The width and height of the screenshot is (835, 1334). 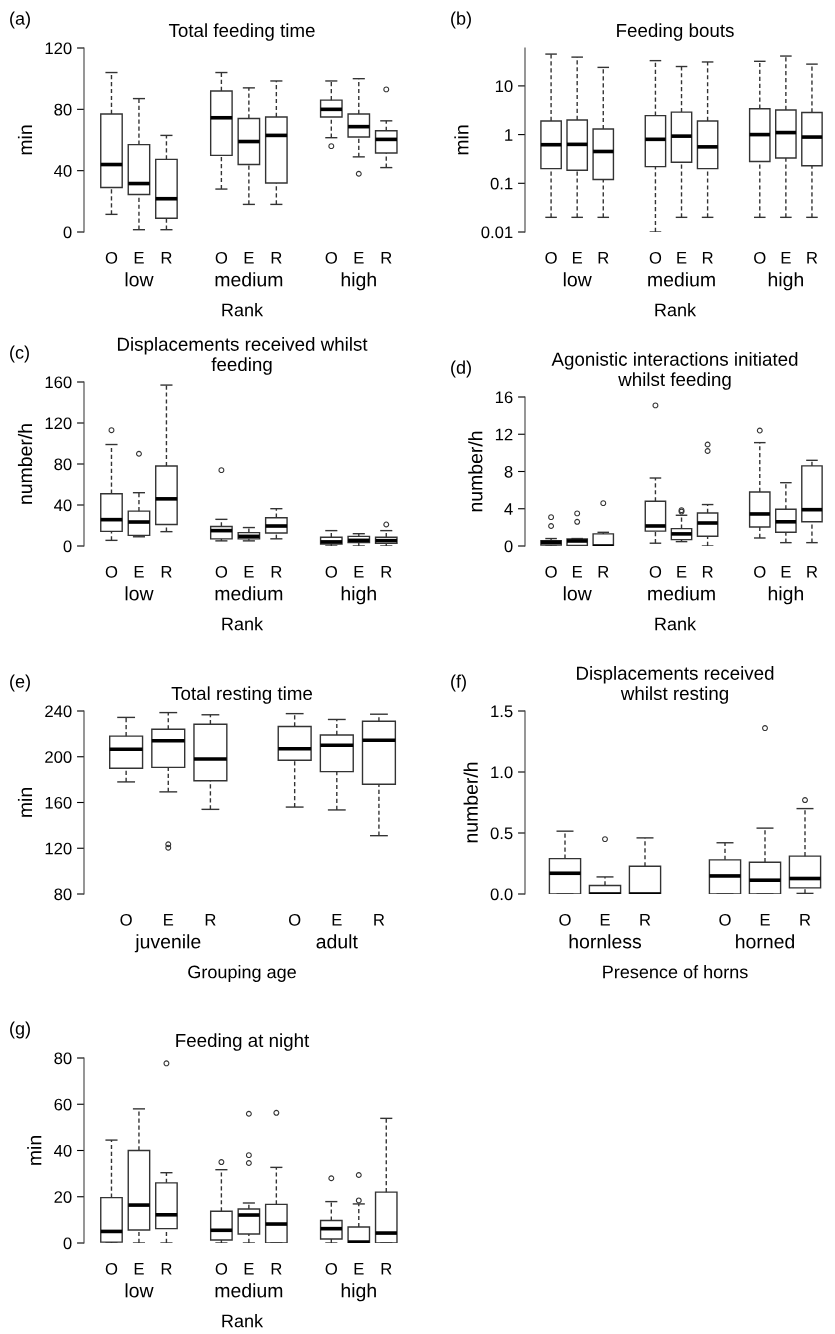 I want to click on chart-title: Agonistic interactions initiated whilst feeding, so click(x=674, y=371).